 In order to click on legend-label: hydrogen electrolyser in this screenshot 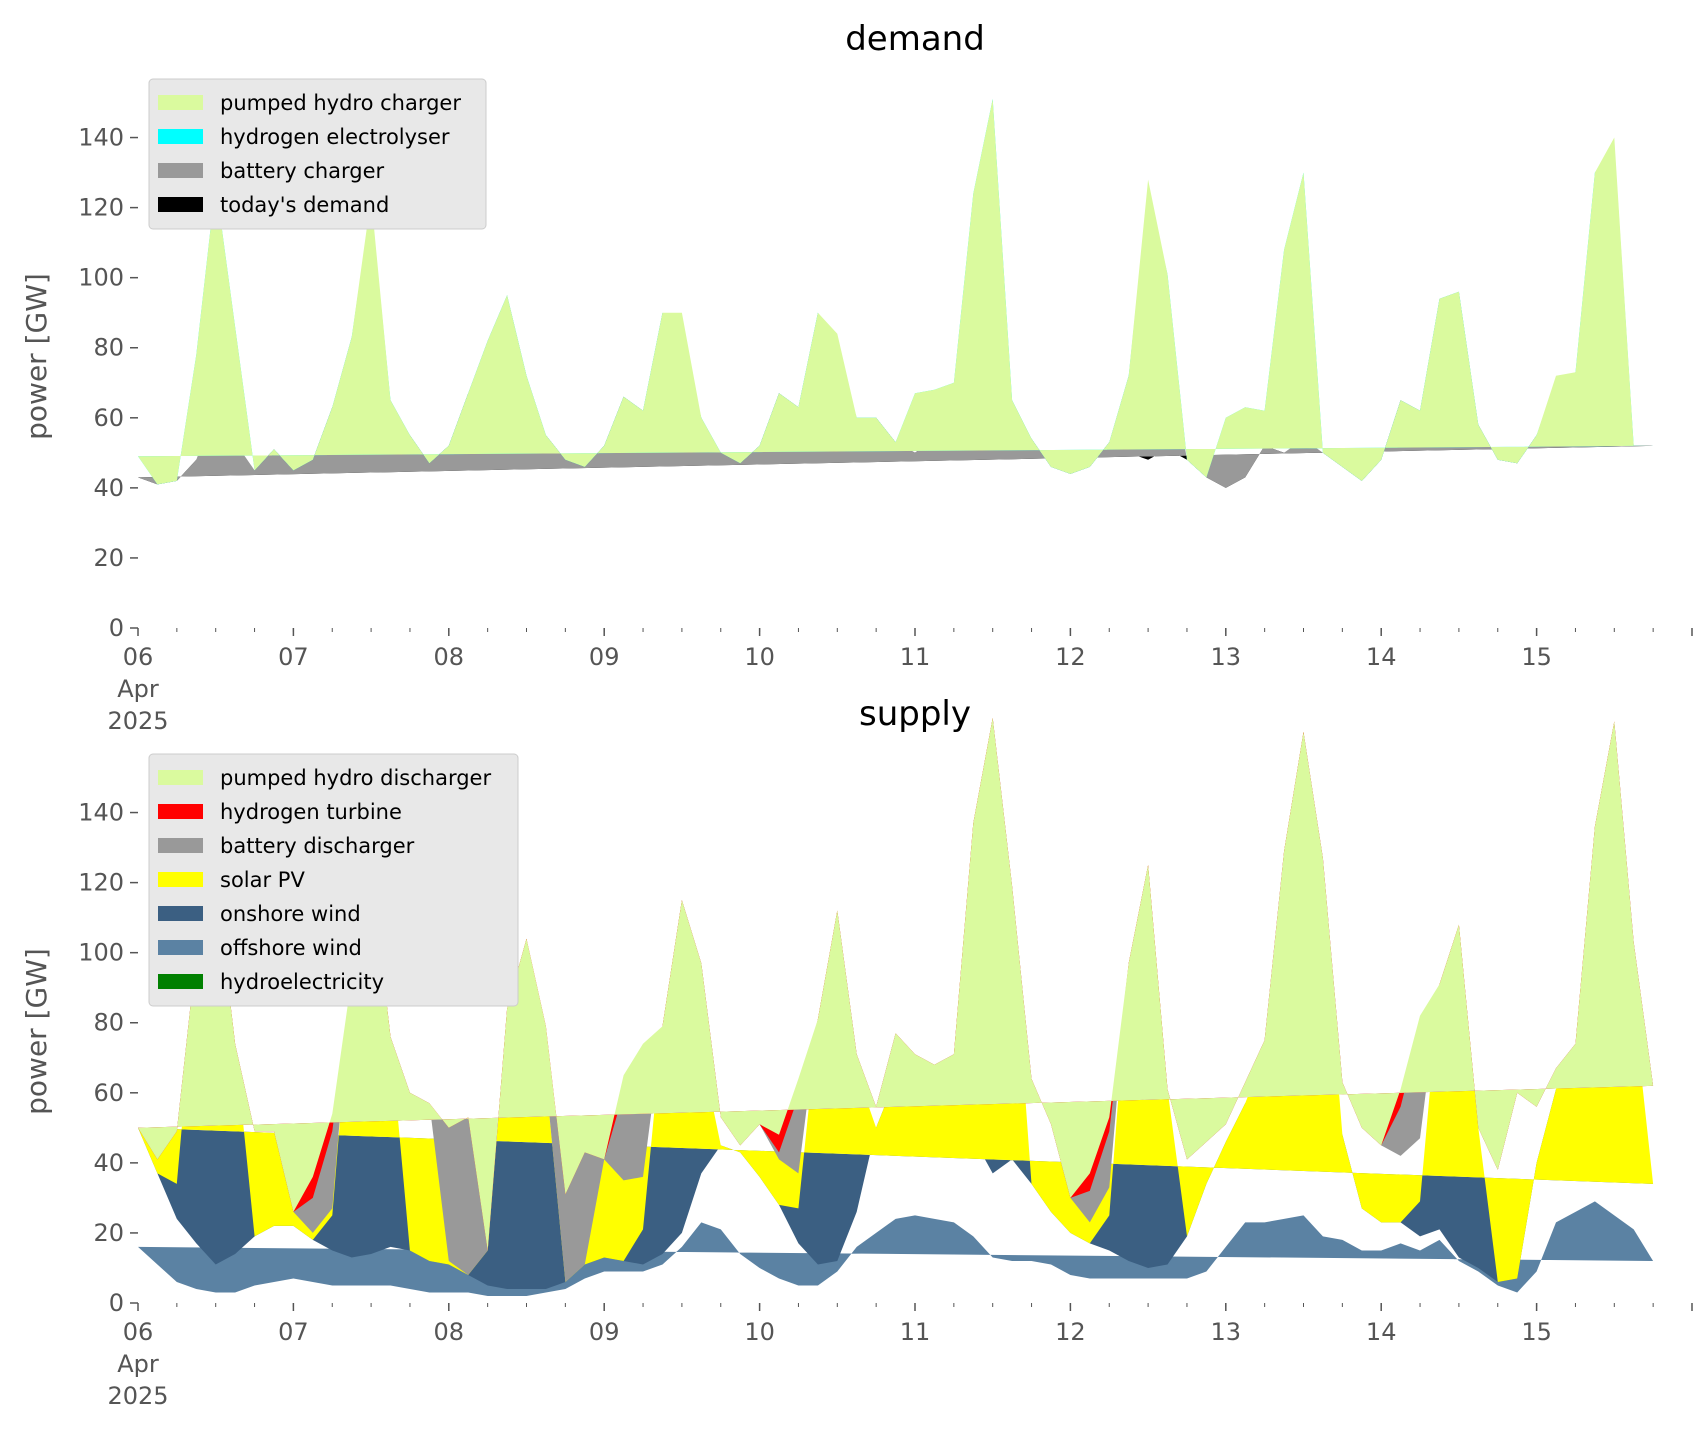, I will do `click(335, 137)`.